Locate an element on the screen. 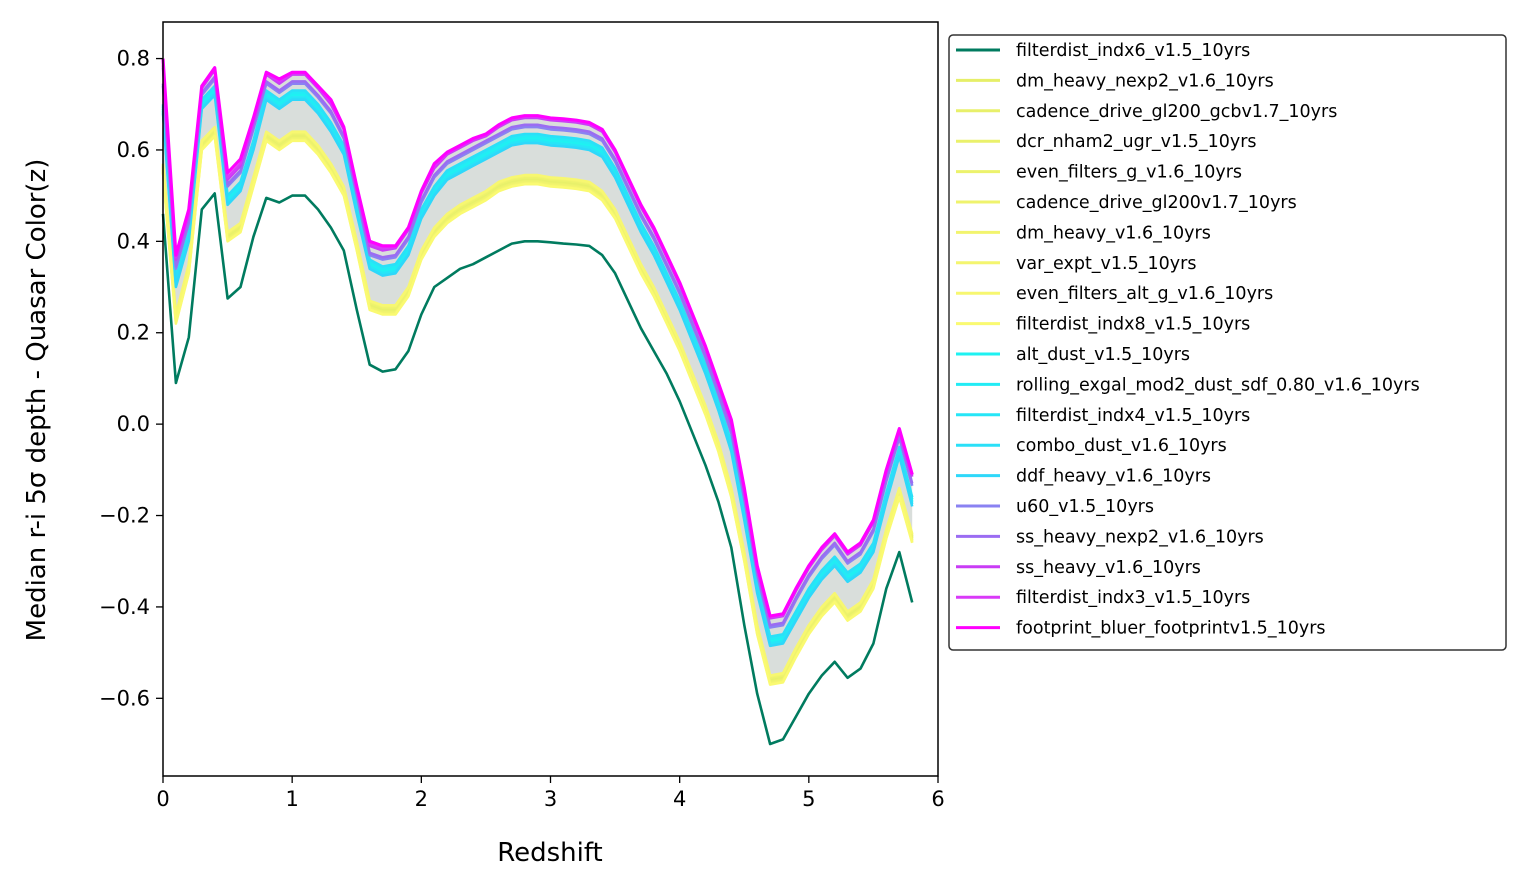  legend-label: ss_heavy_nexp2_v1.6_10yrs is located at coordinates (1140, 537).